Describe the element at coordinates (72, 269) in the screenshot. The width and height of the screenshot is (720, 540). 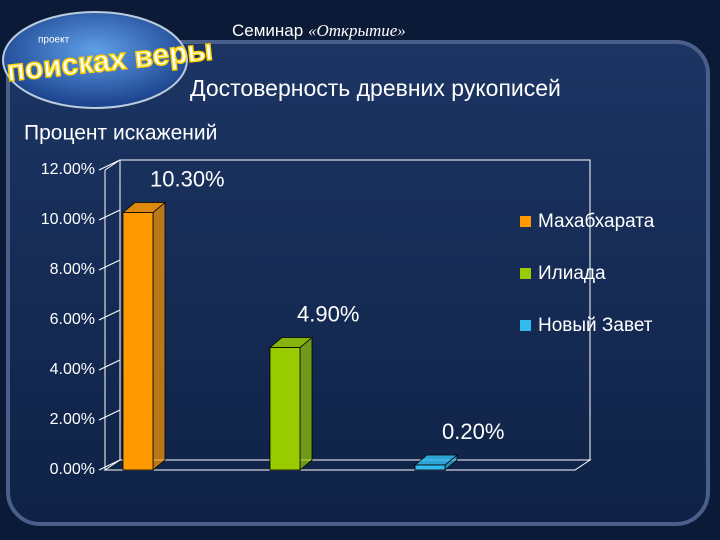
I see `y-tick-label: 8.00%` at that location.